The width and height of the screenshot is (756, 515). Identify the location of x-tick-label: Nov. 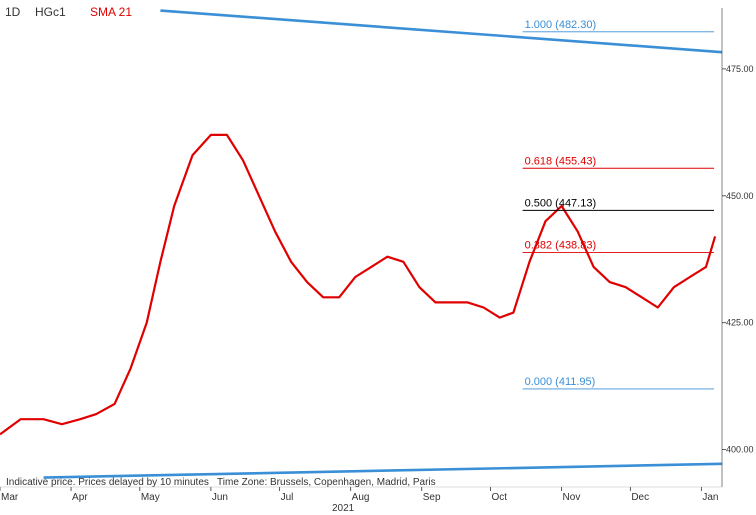
(572, 497).